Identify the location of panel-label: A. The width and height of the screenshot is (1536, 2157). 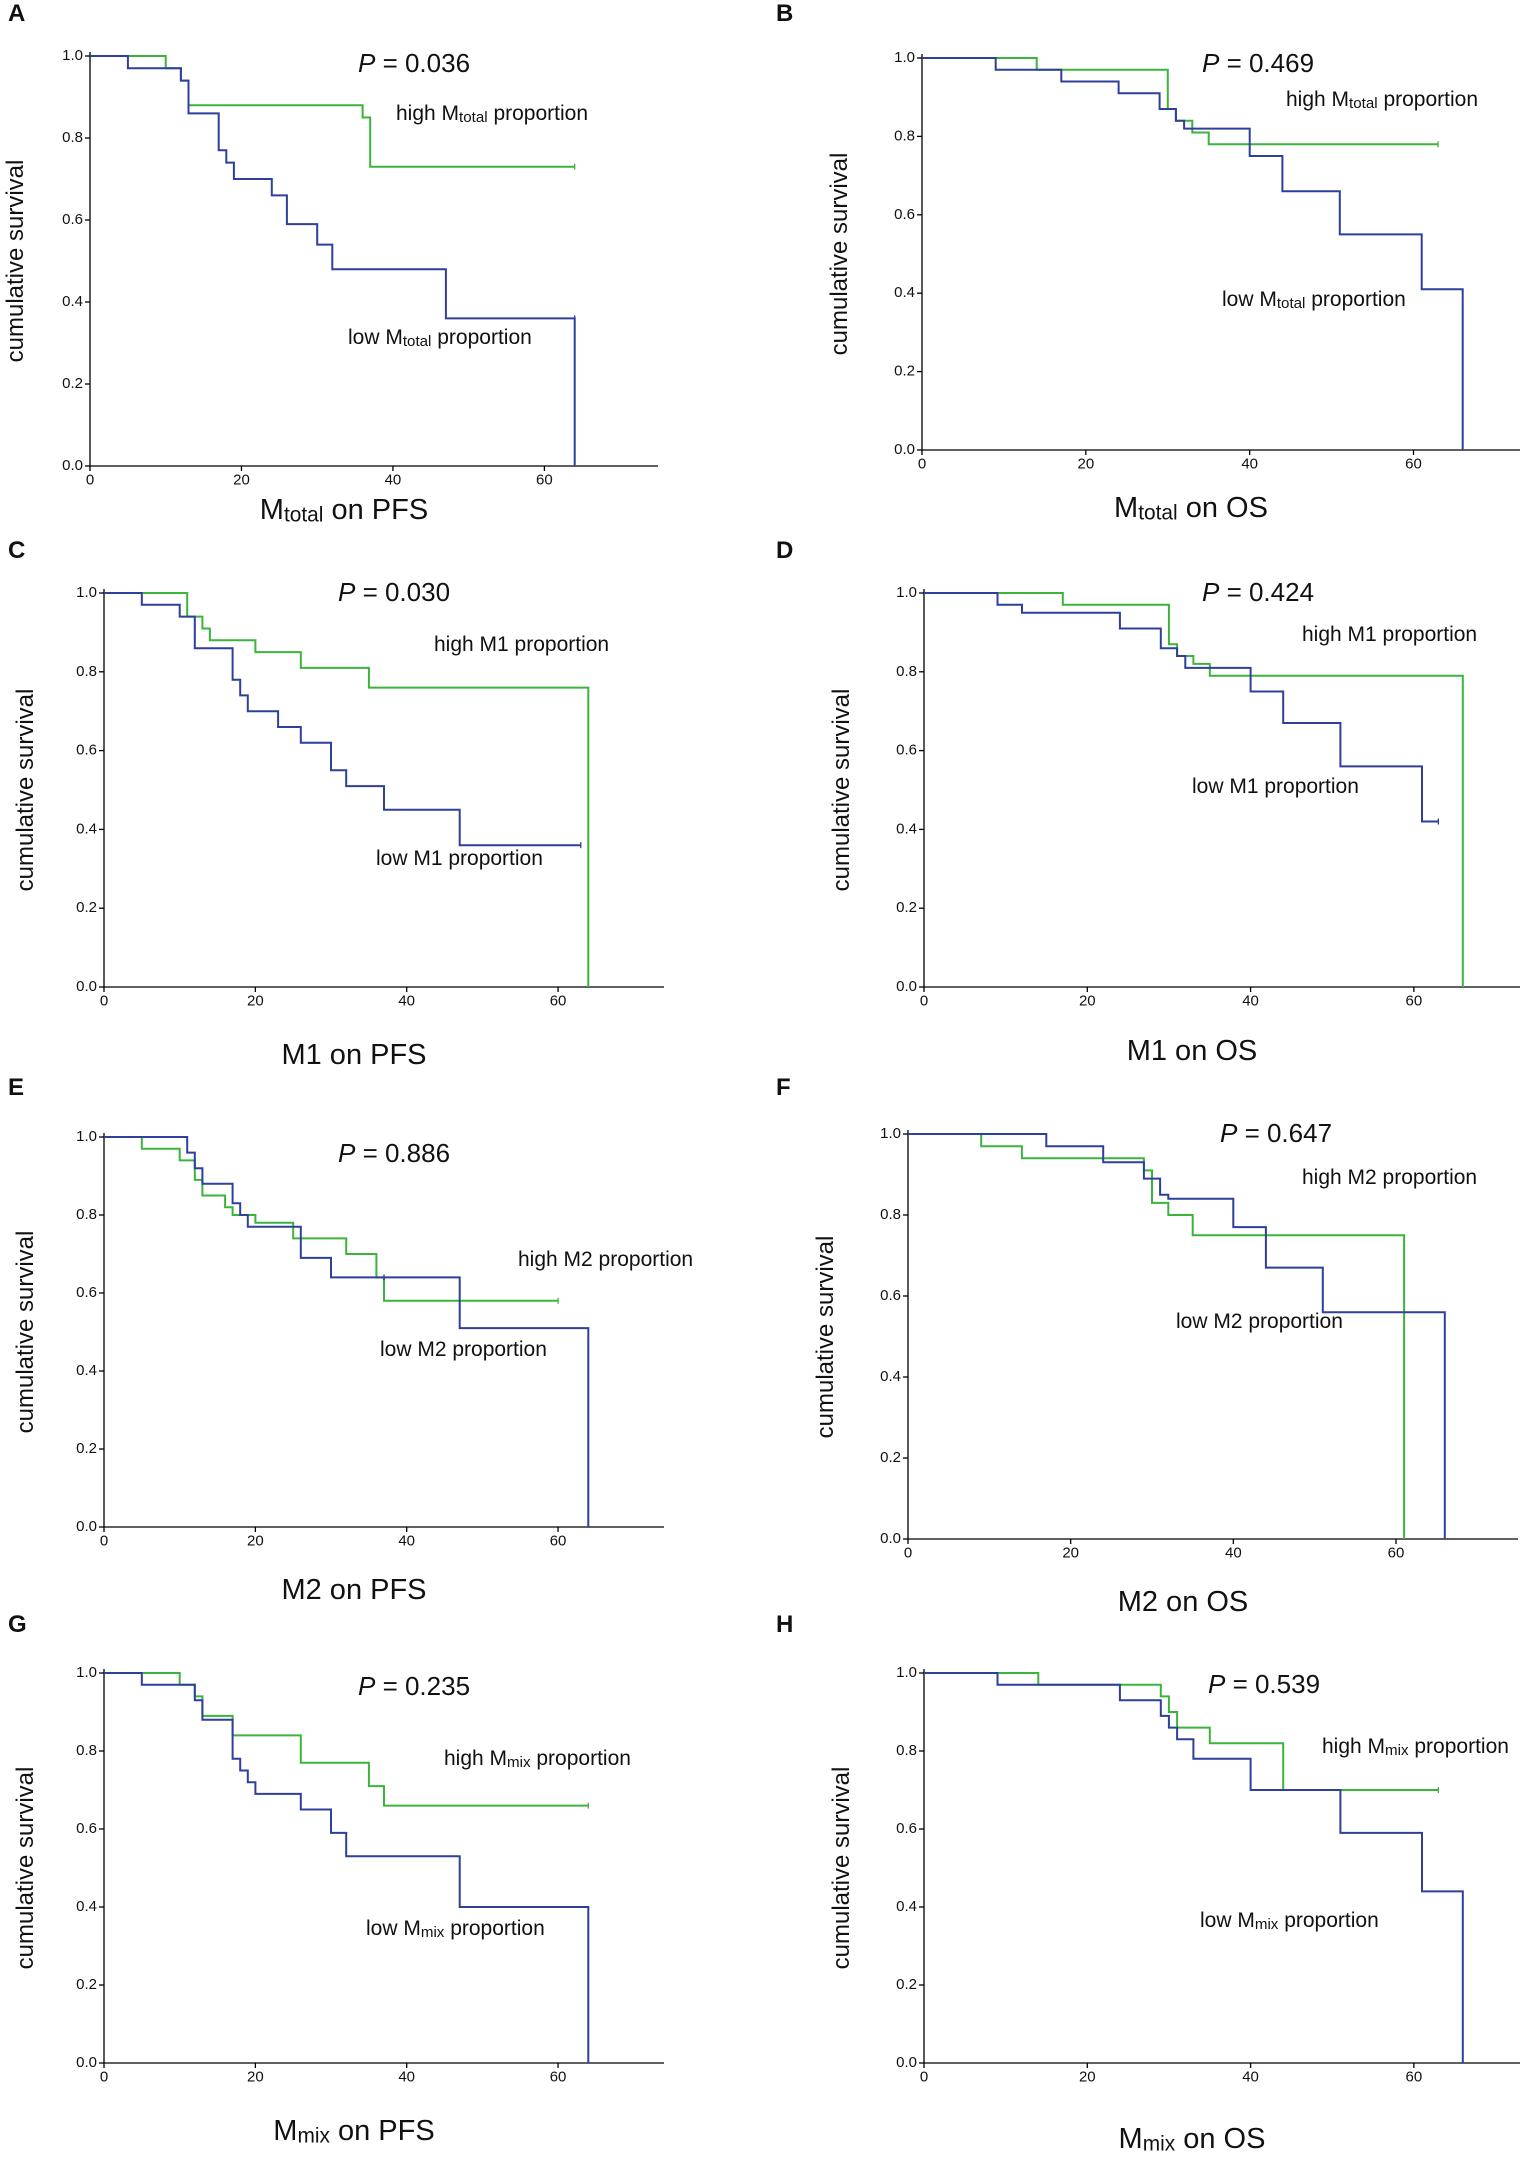
(17, 13).